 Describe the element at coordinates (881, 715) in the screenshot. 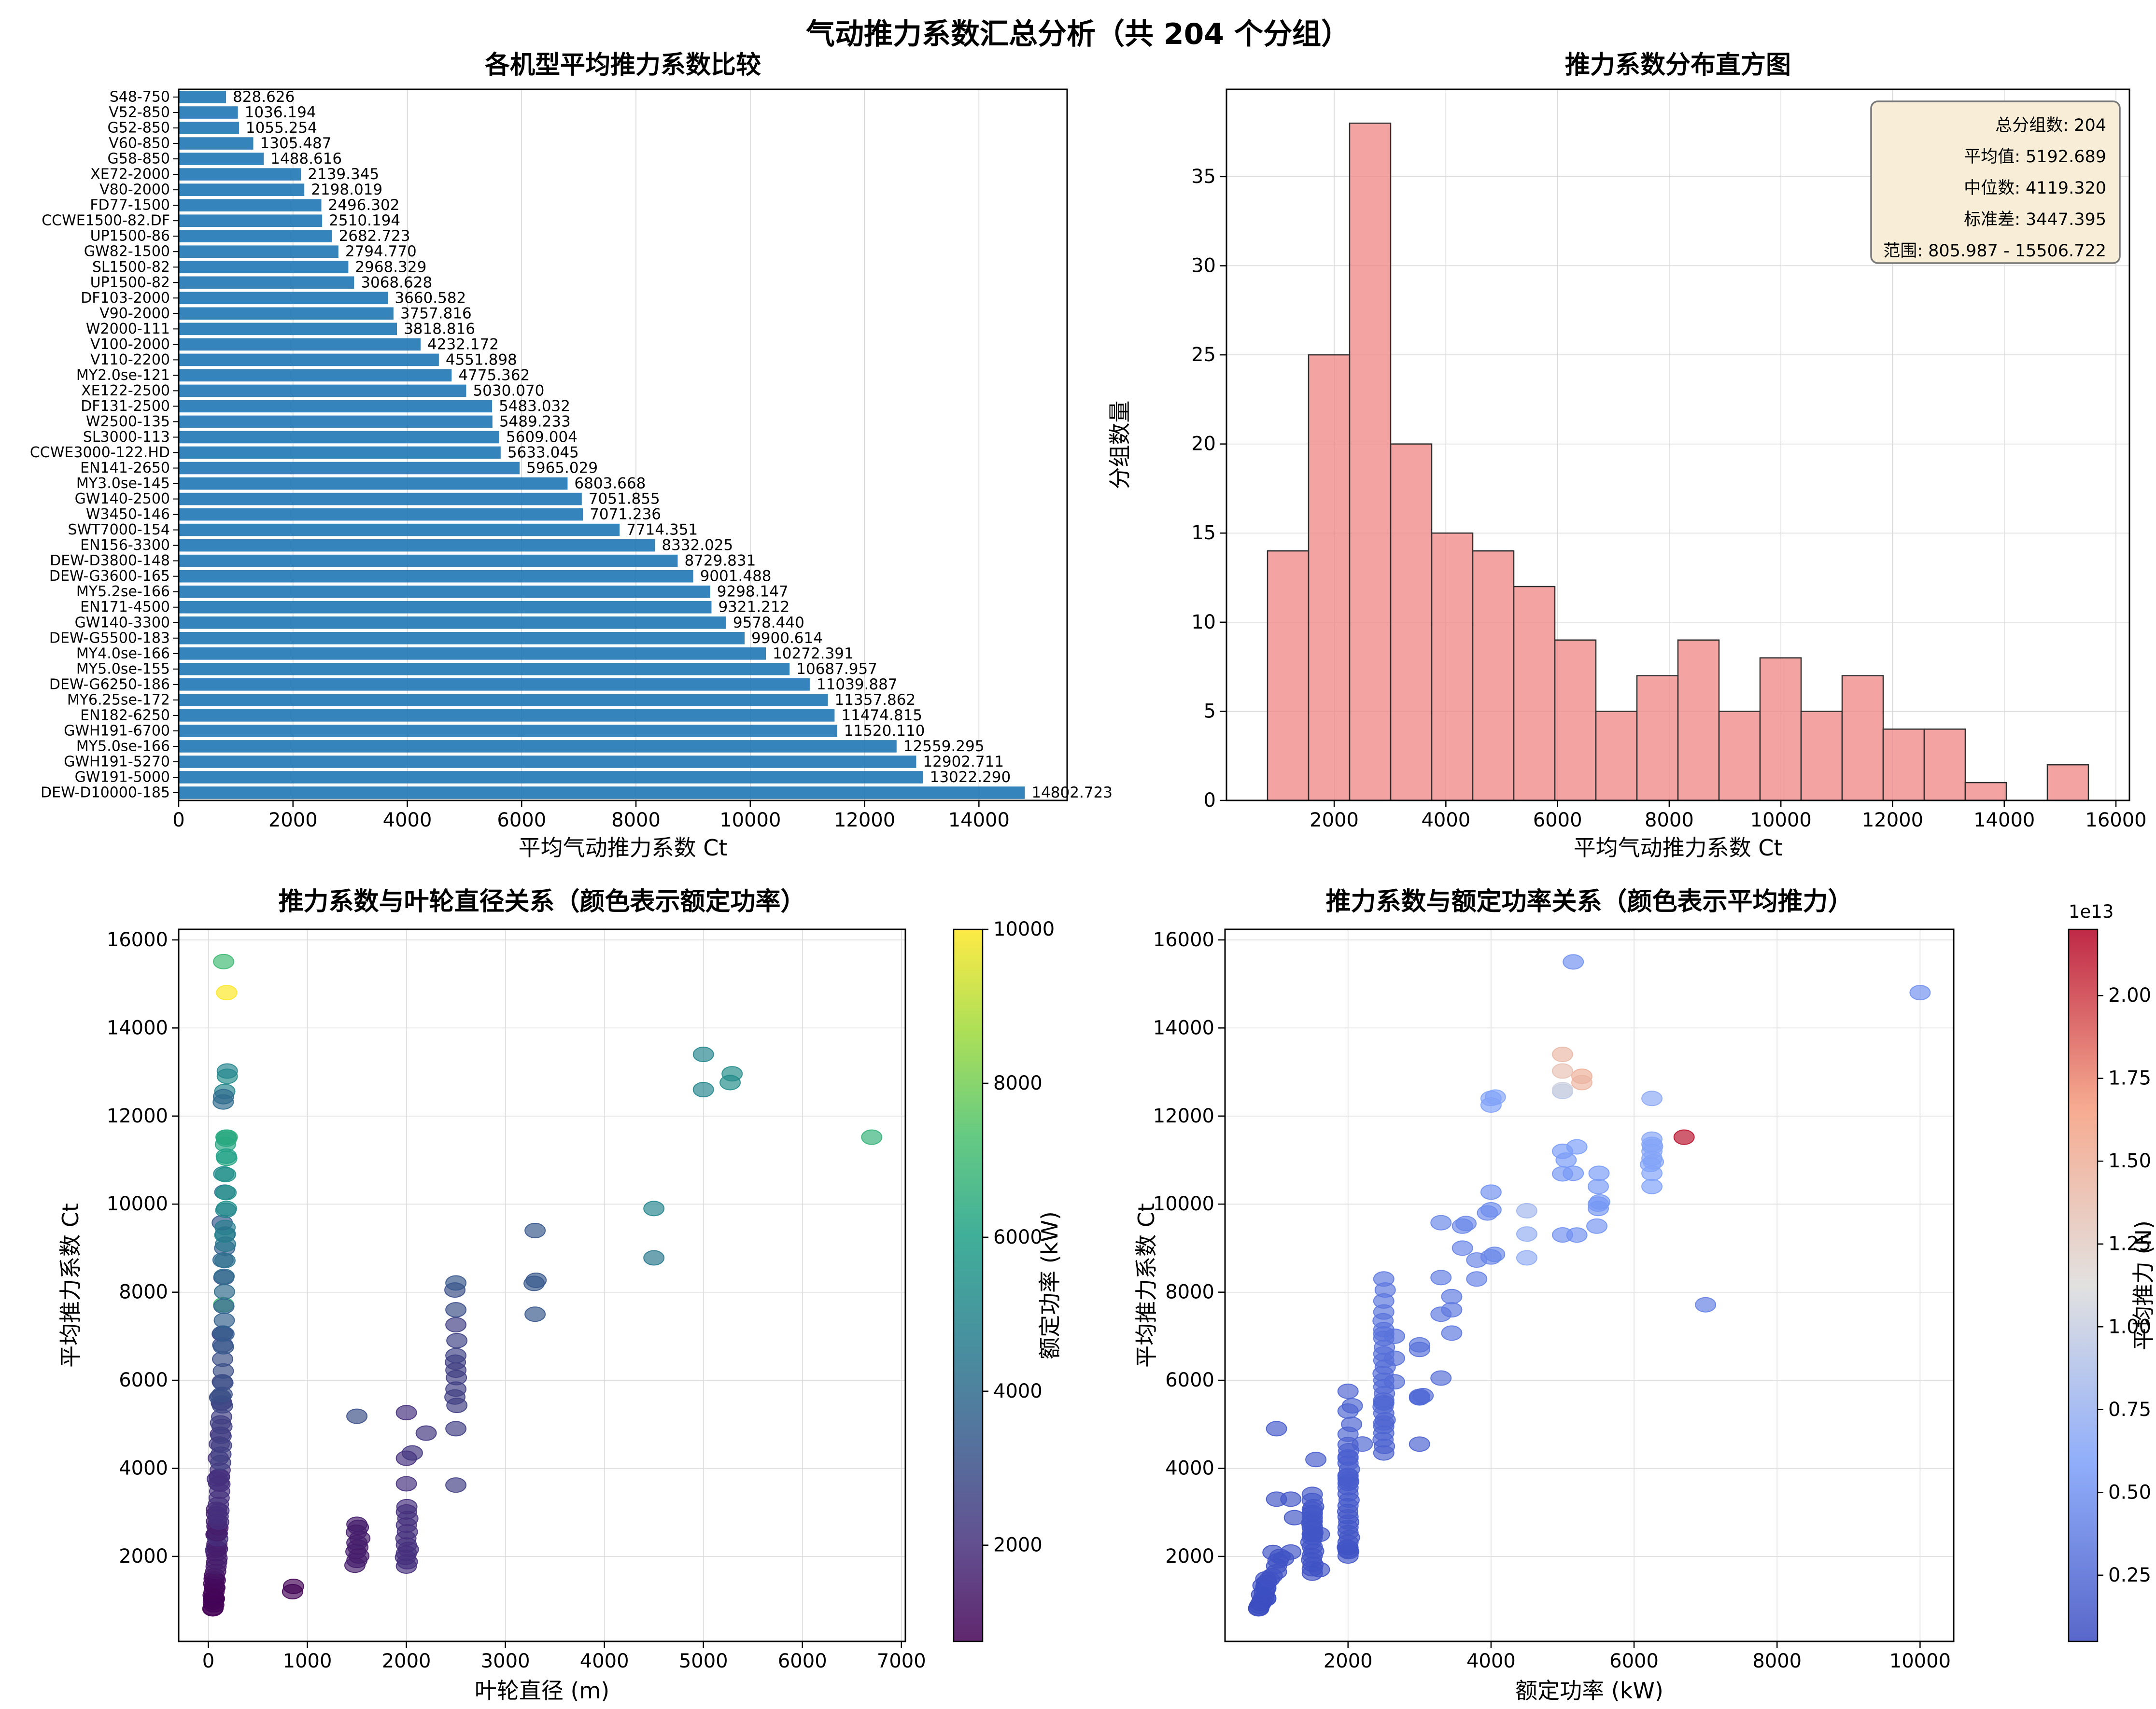

I see `bar-value-label: 11474.815` at that location.